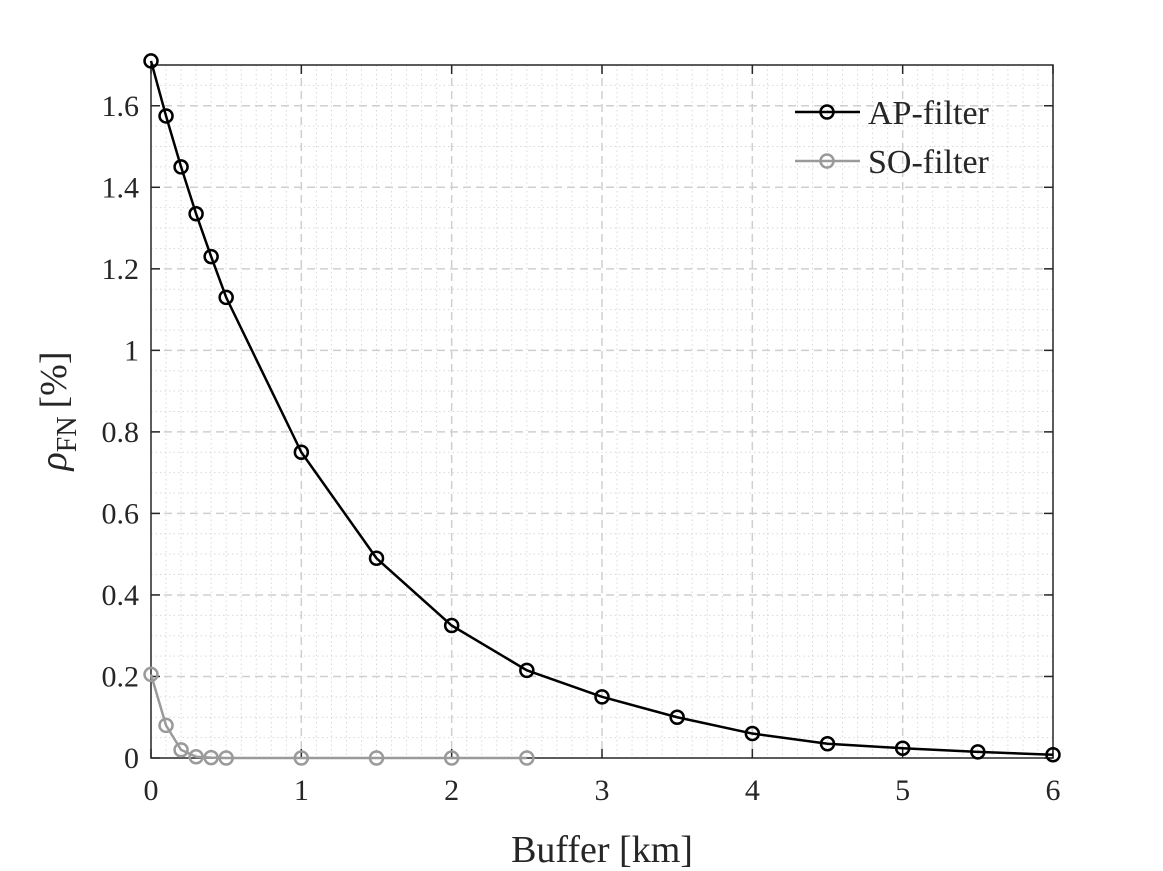 This screenshot has height=871, width=1163. What do you see at coordinates (339, 716) in the screenshot?
I see `series-so-filter` at bounding box center [339, 716].